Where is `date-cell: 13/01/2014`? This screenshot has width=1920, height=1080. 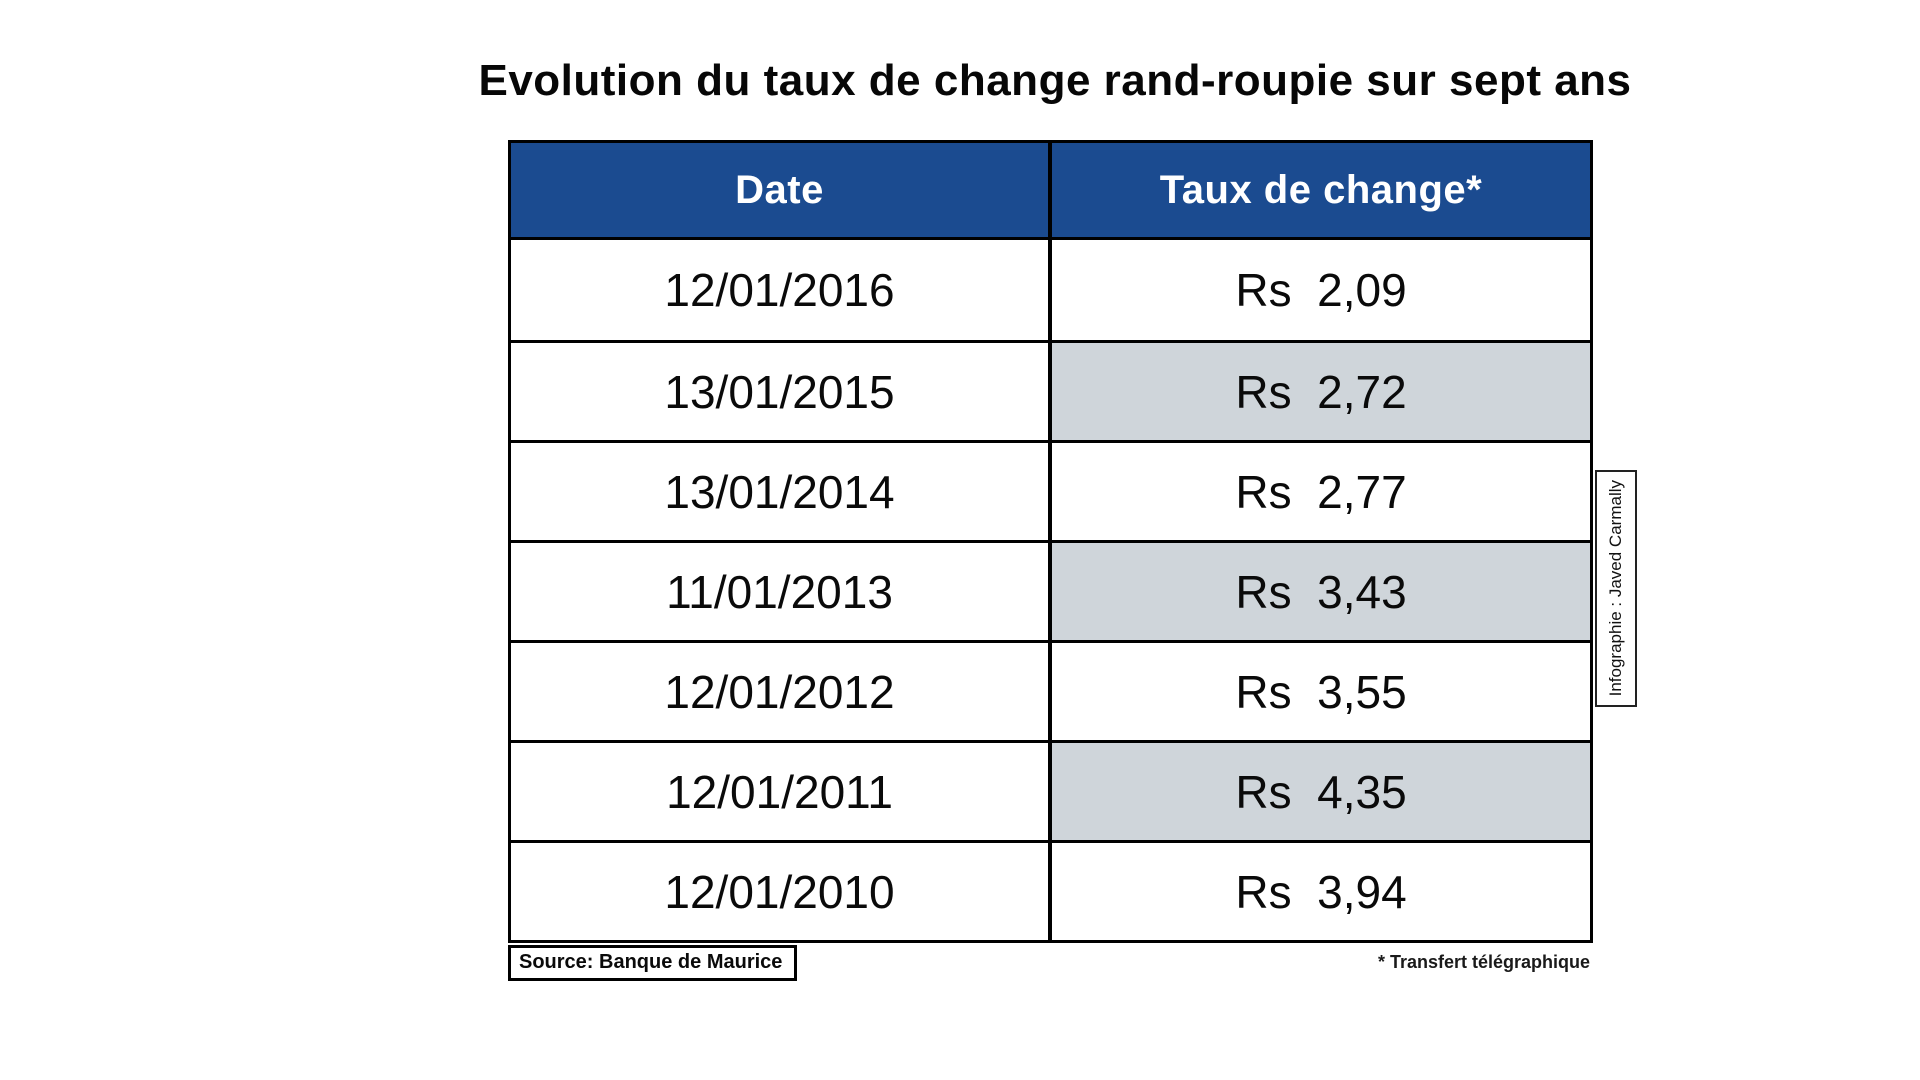
date-cell: 13/01/2014 is located at coordinates (779, 491).